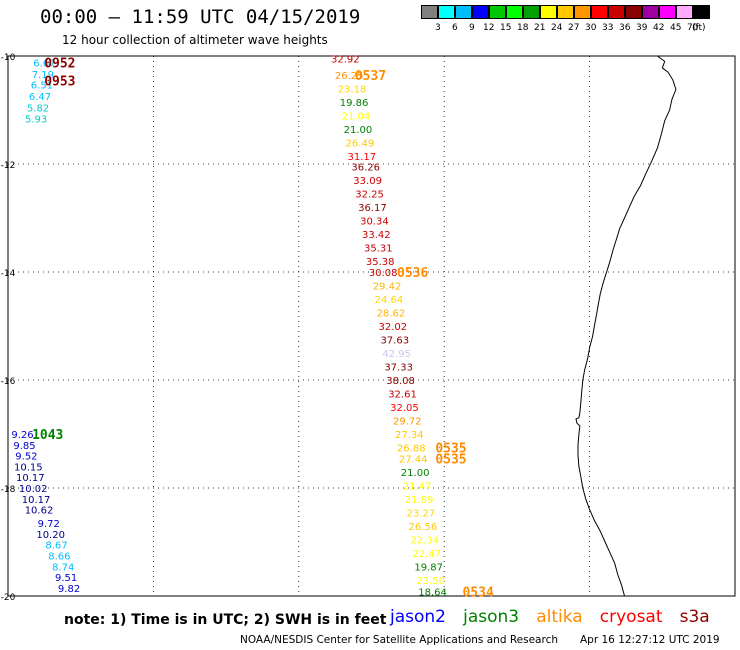 This screenshot has height=650, width=740. Describe the element at coordinates (413, 459) in the screenshot. I see `wave-height-value: 27.44` at that location.